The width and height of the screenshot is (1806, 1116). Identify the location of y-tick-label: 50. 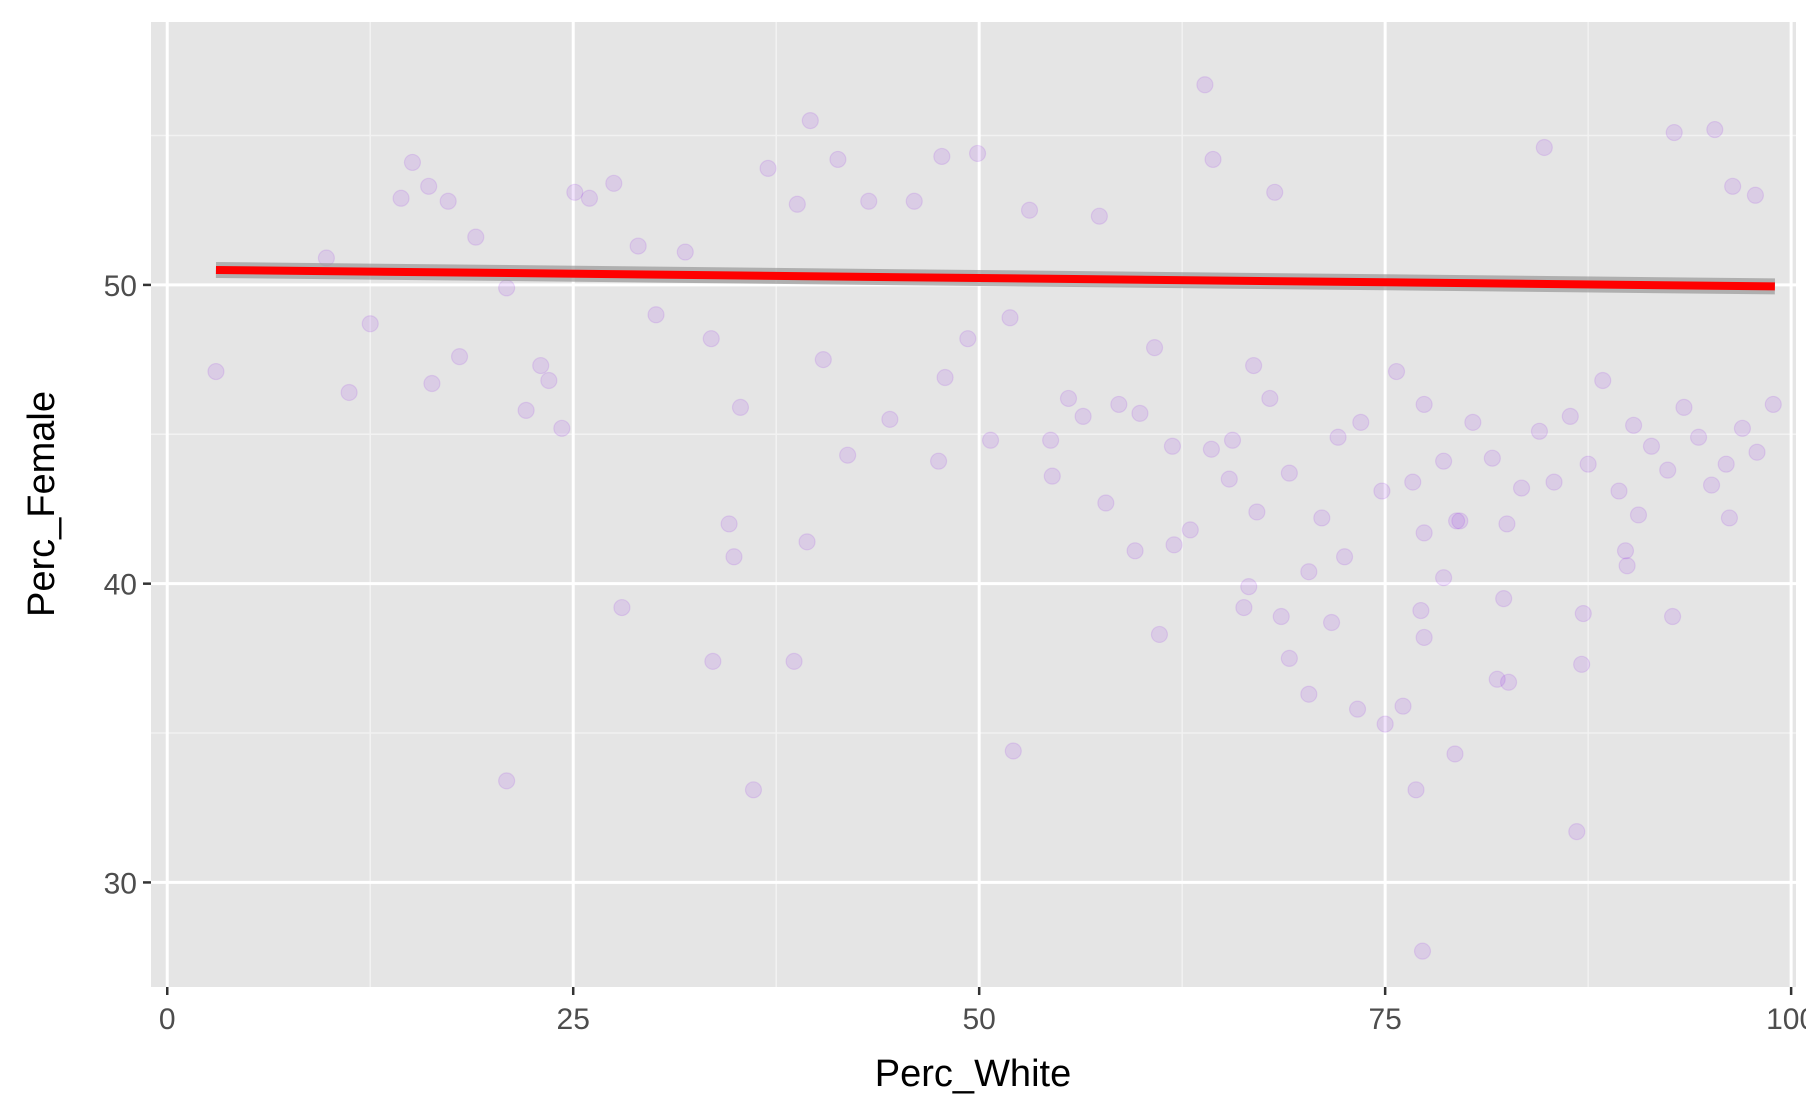
(120, 286).